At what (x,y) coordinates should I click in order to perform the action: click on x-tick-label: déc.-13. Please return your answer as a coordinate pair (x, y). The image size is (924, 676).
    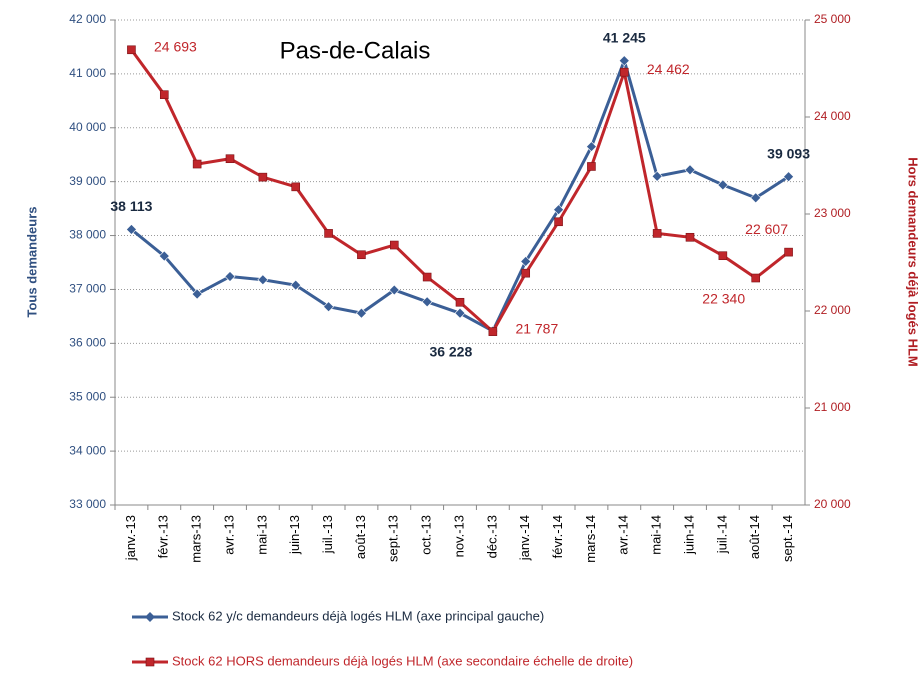
    Looking at the image, I should click on (491, 536).